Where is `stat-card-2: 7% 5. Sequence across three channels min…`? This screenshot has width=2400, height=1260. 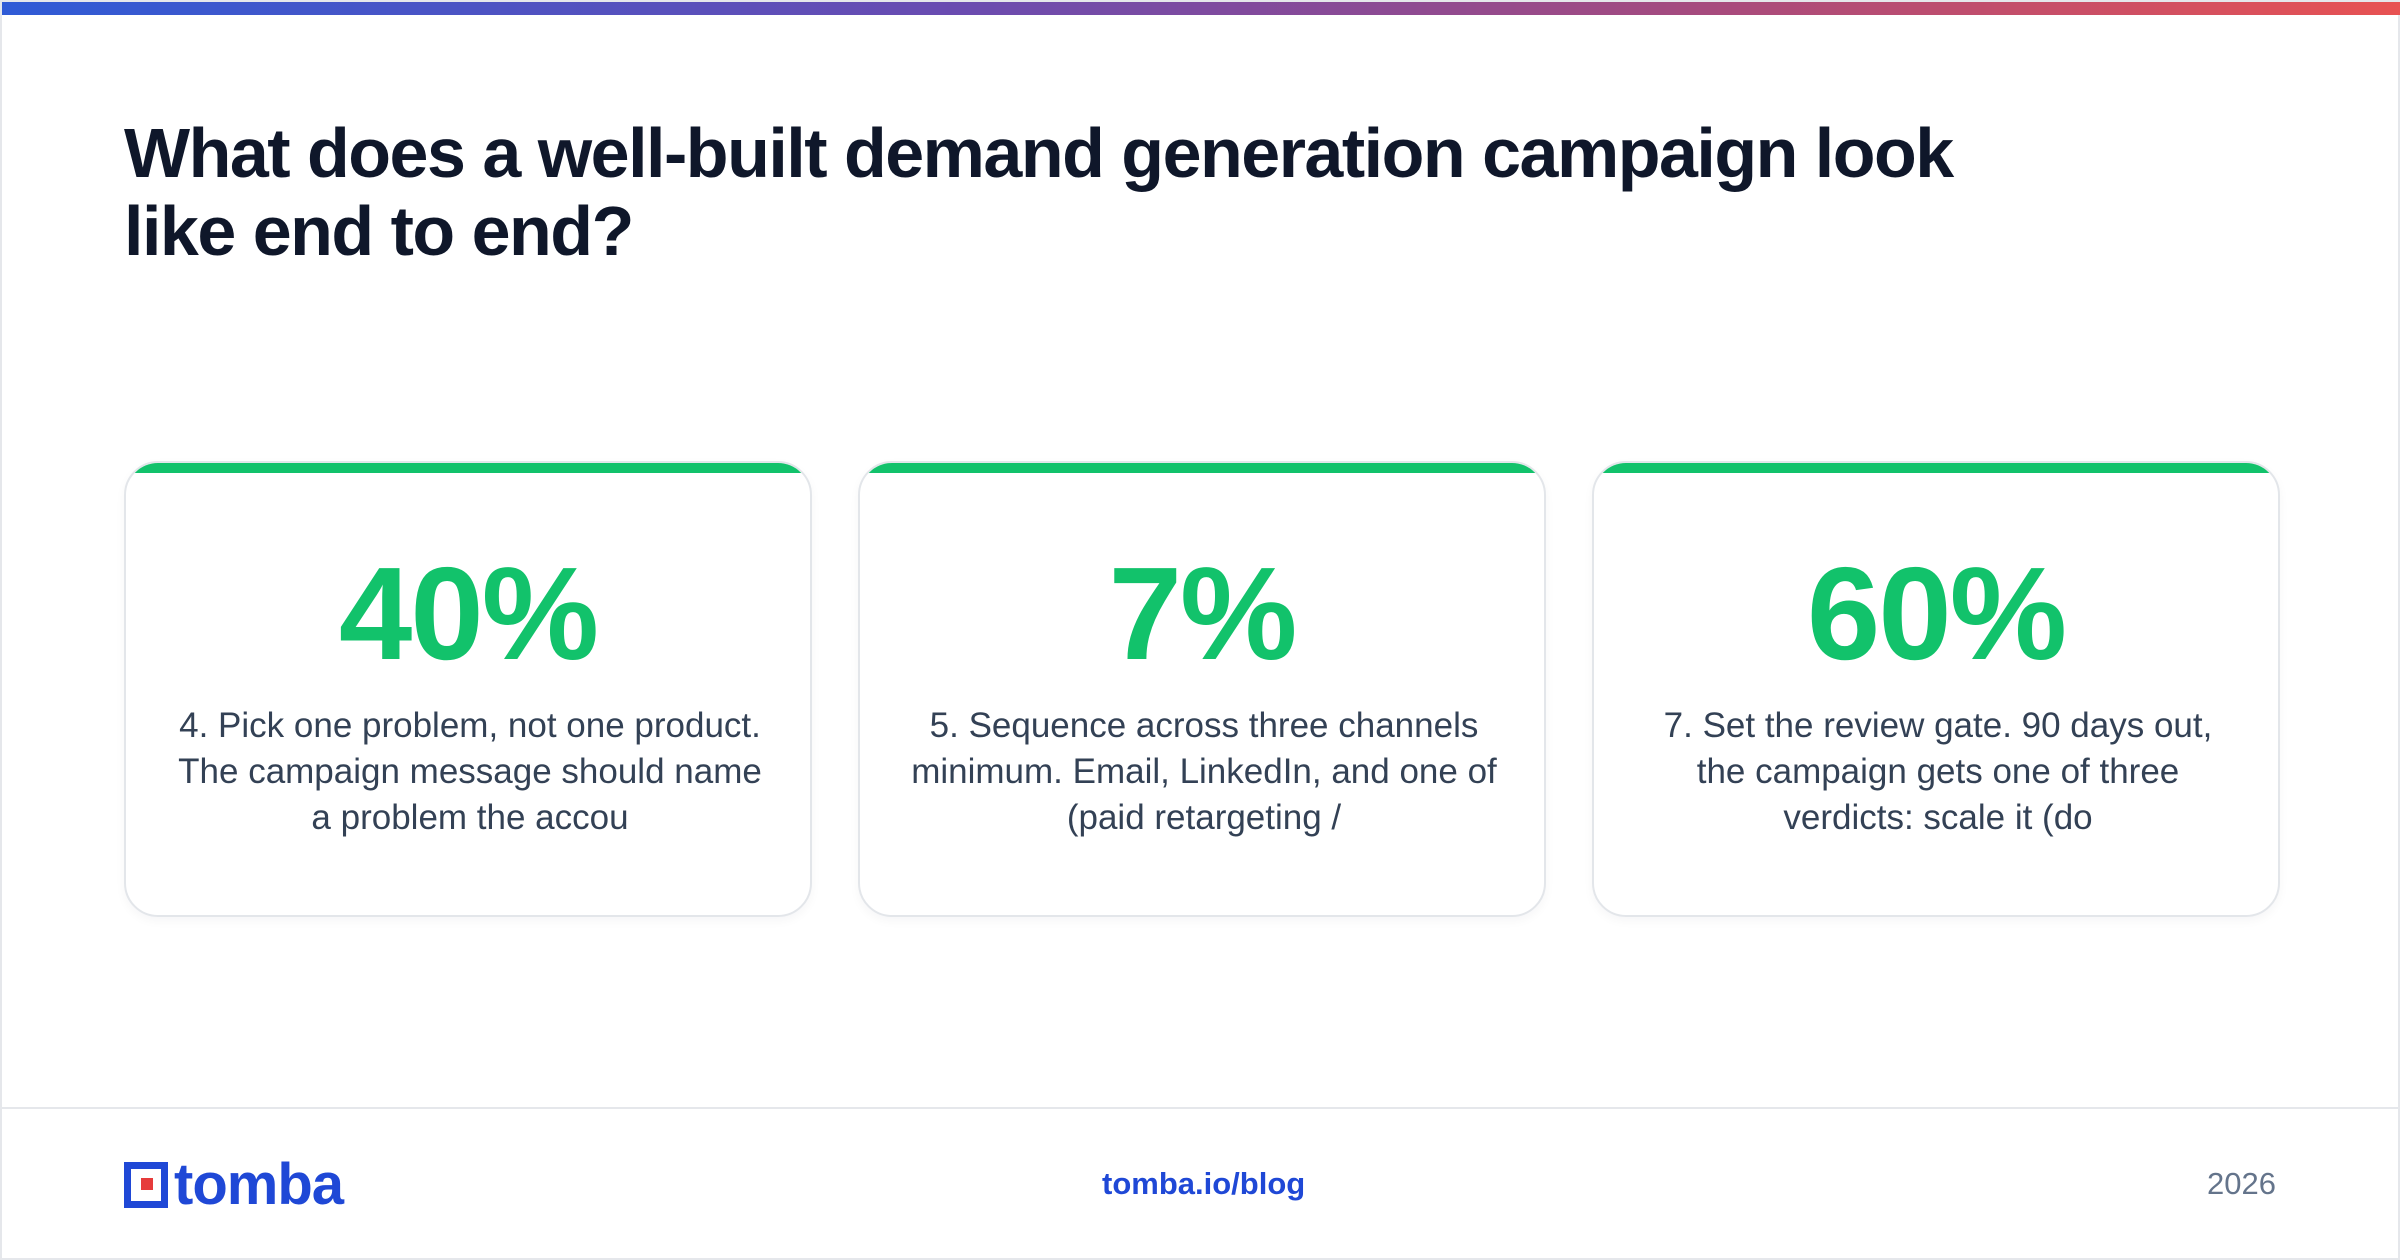 stat-card-2: 7% 5. Sequence across three channels min… is located at coordinates (1202, 689).